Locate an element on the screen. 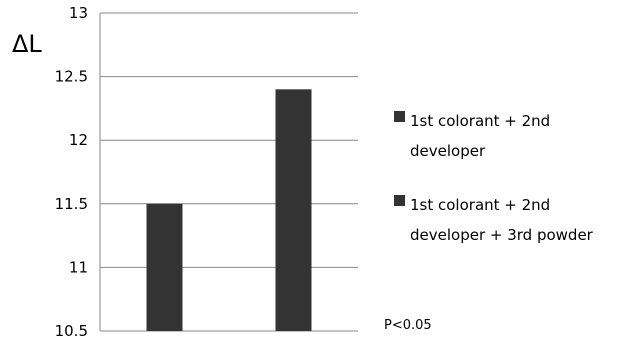 The height and width of the screenshot is (340, 620). y-tick-label: 11 is located at coordinates (78, 267).